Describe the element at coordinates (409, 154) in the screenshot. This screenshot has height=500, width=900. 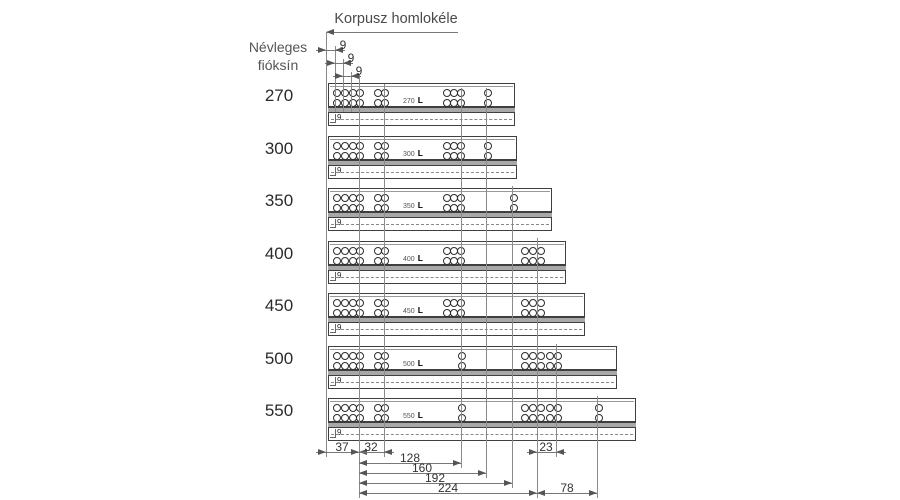
I see `slide-size-code: 300` at that location.